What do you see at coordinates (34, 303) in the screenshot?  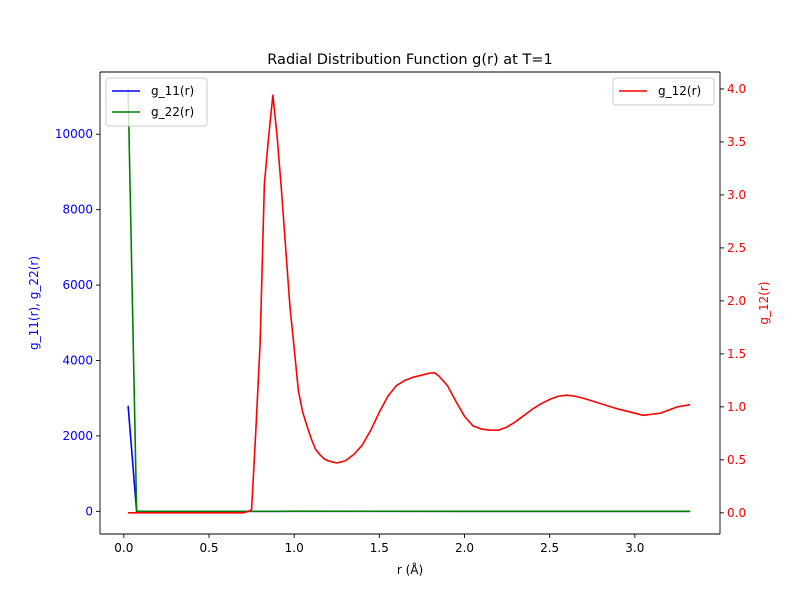 I see `y-axis-label-left: g_11(r), g_22(r)` at bounding box center [34, 303].